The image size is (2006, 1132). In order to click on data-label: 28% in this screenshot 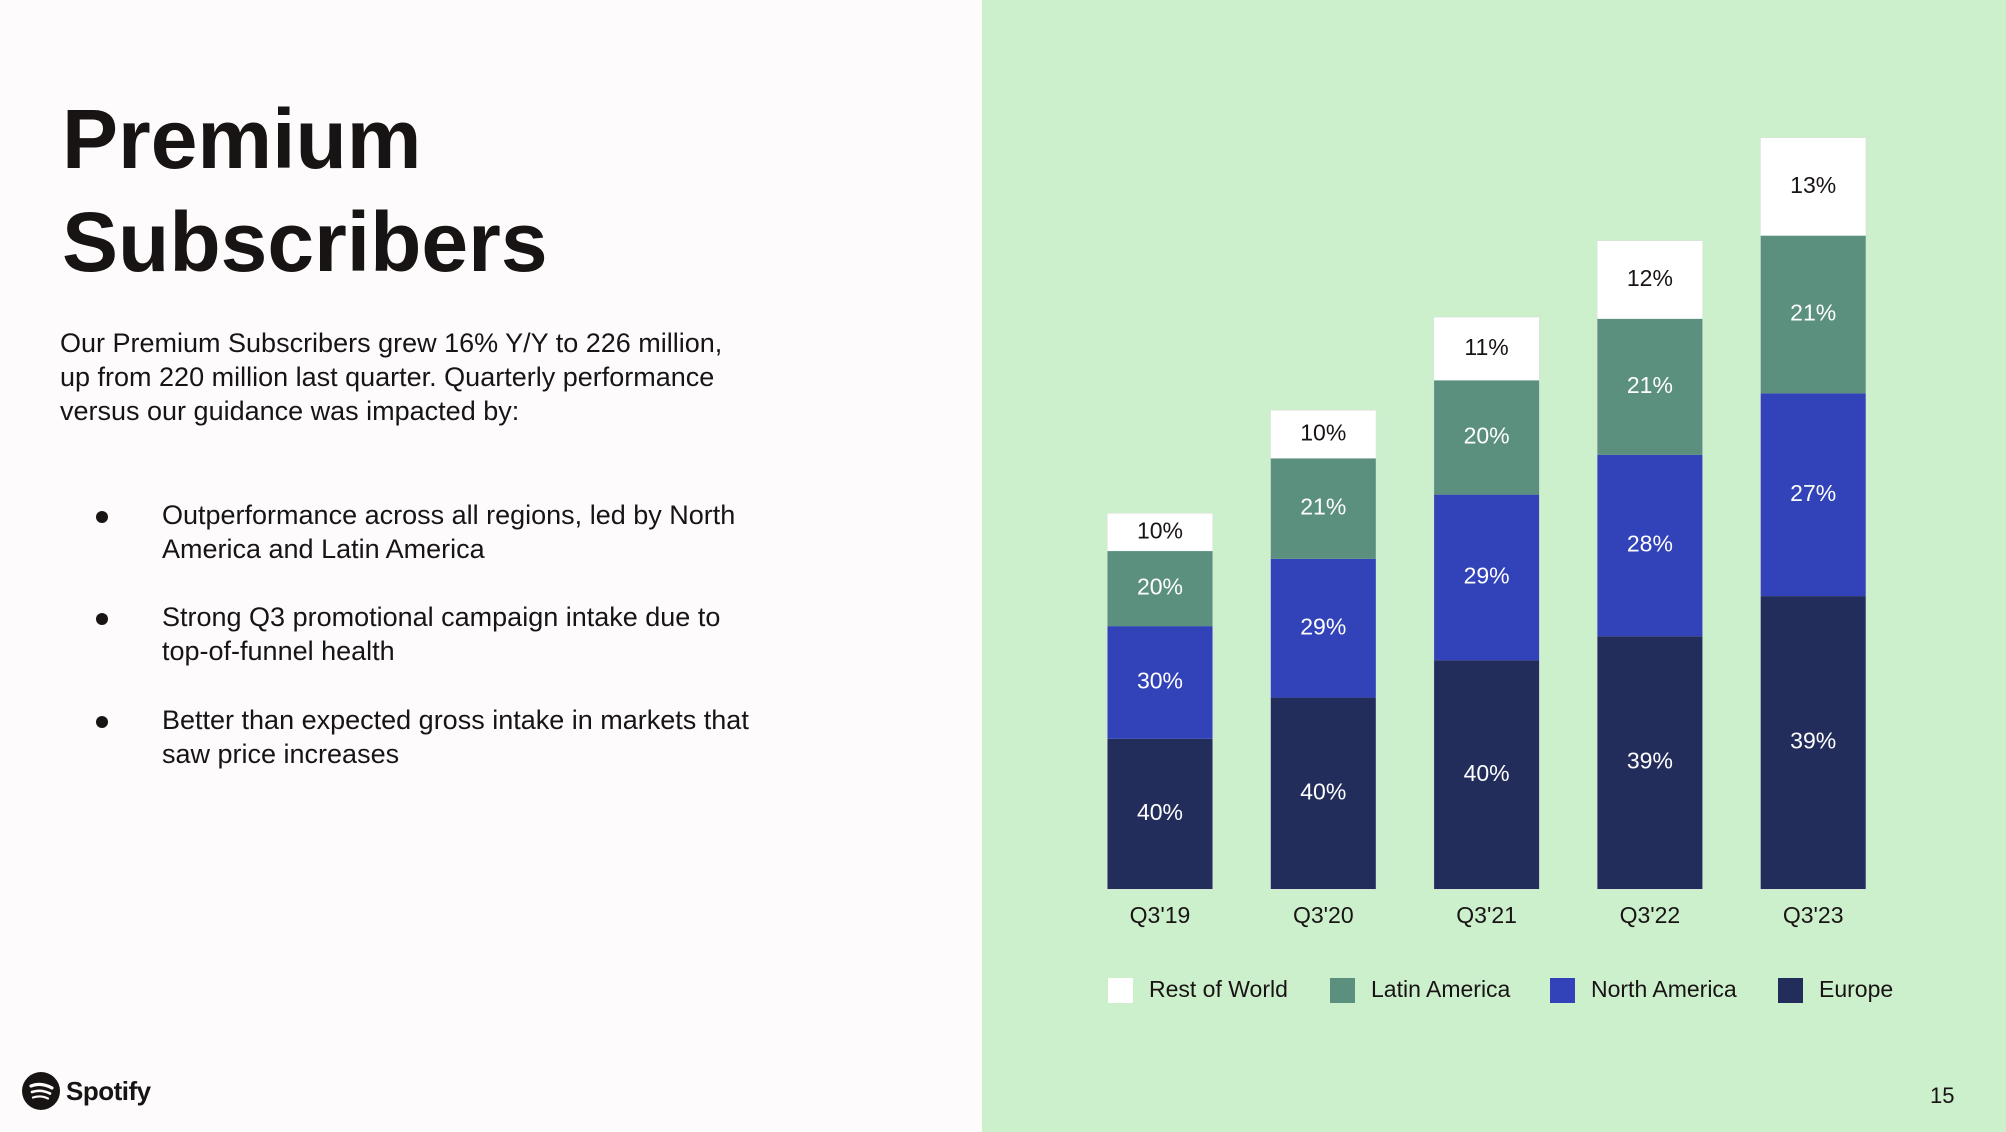, I will do `click(1650, 544)`.